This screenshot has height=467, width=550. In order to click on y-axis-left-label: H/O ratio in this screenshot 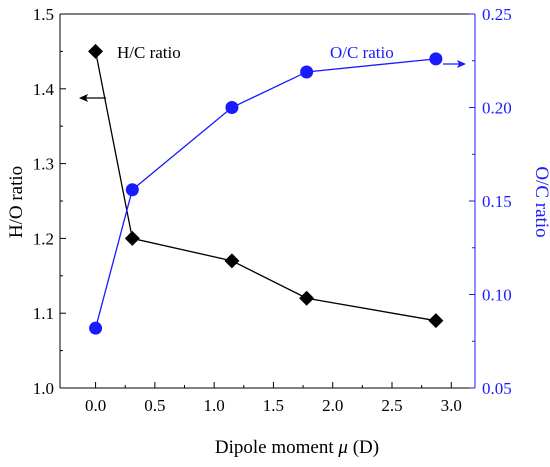, I will do `click(16, 202)`.